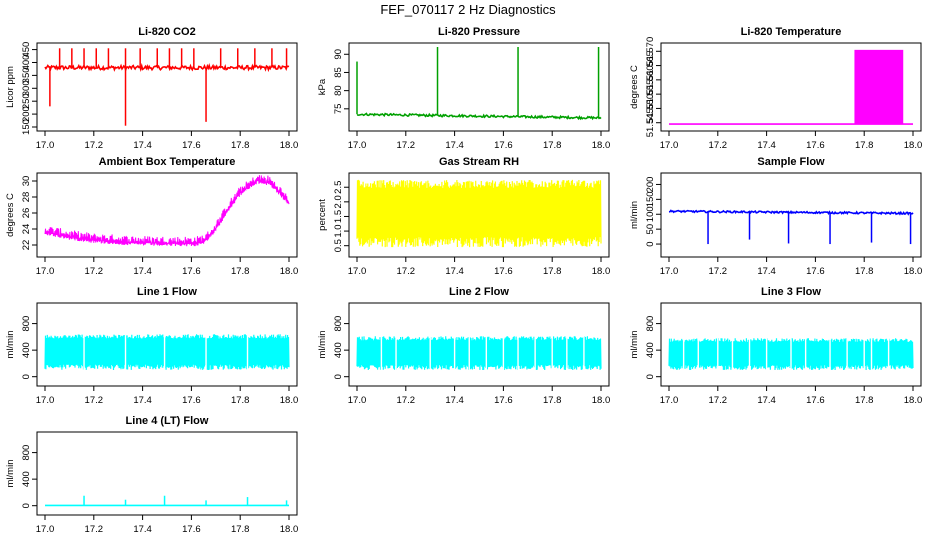 Image resolution: width=936 pixels, height=540 pixels. What do you see at coordinates (29, 213) in the screenshot?
I see `y-axis: 22 24 26 28 30` at bounding box center [29, 213].